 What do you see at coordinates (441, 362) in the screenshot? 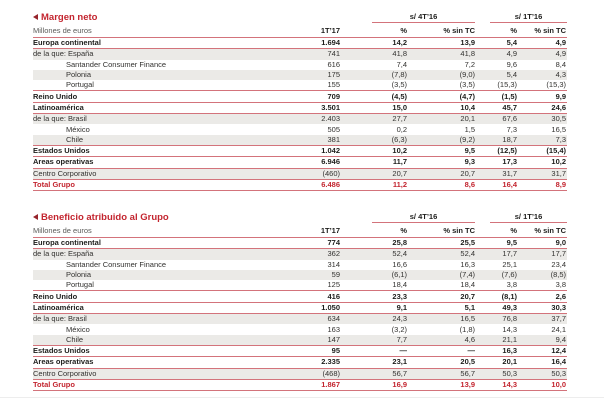
I see `cell-4t-pct-sin-tc: 20,5` at bounding box center [441, 362].